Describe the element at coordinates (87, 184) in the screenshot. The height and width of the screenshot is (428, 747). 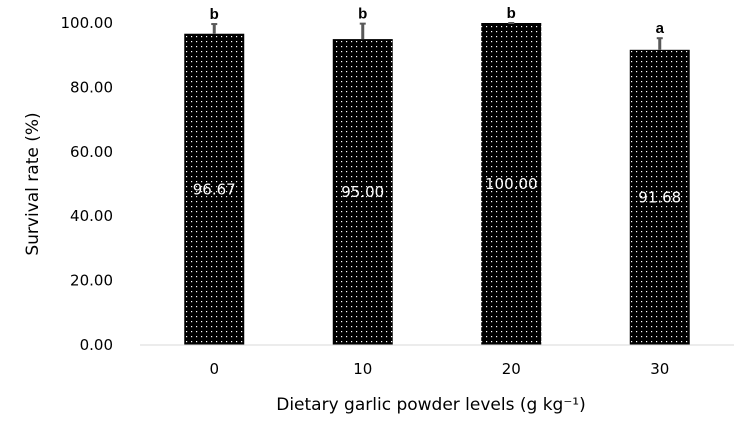
I see `y-axis-tick-labels: 0.00 20.00 40.00 60.00 80.00 100.00` at that location.